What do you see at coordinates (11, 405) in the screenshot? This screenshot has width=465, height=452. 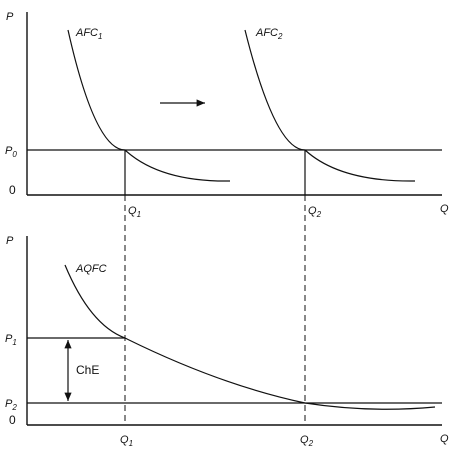 I see `p2-label: P2` at bounding box center [11, 405].